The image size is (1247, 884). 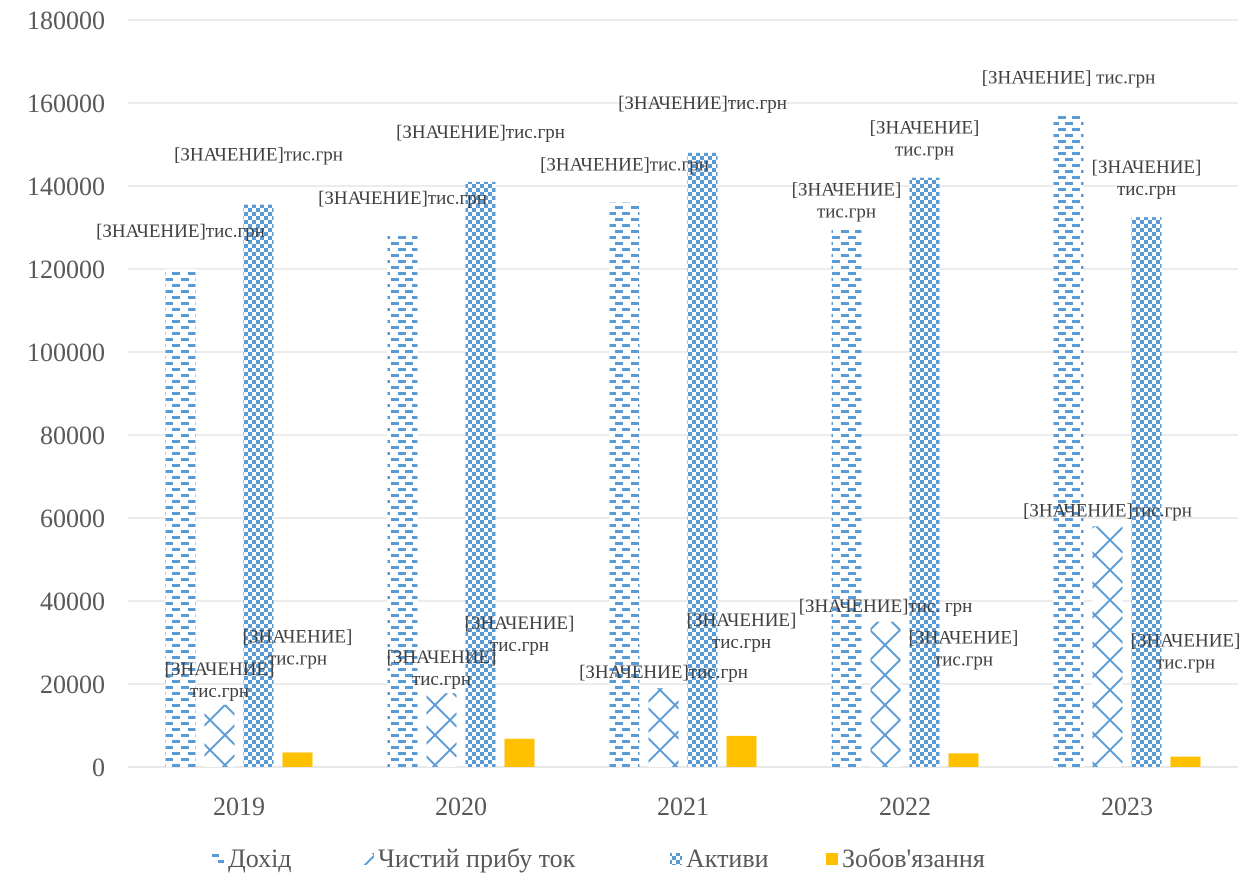 What do you see at coordinates (180, 518) in the screenshot?
I see `bar-0-2019` at bounding box center [180, 518].